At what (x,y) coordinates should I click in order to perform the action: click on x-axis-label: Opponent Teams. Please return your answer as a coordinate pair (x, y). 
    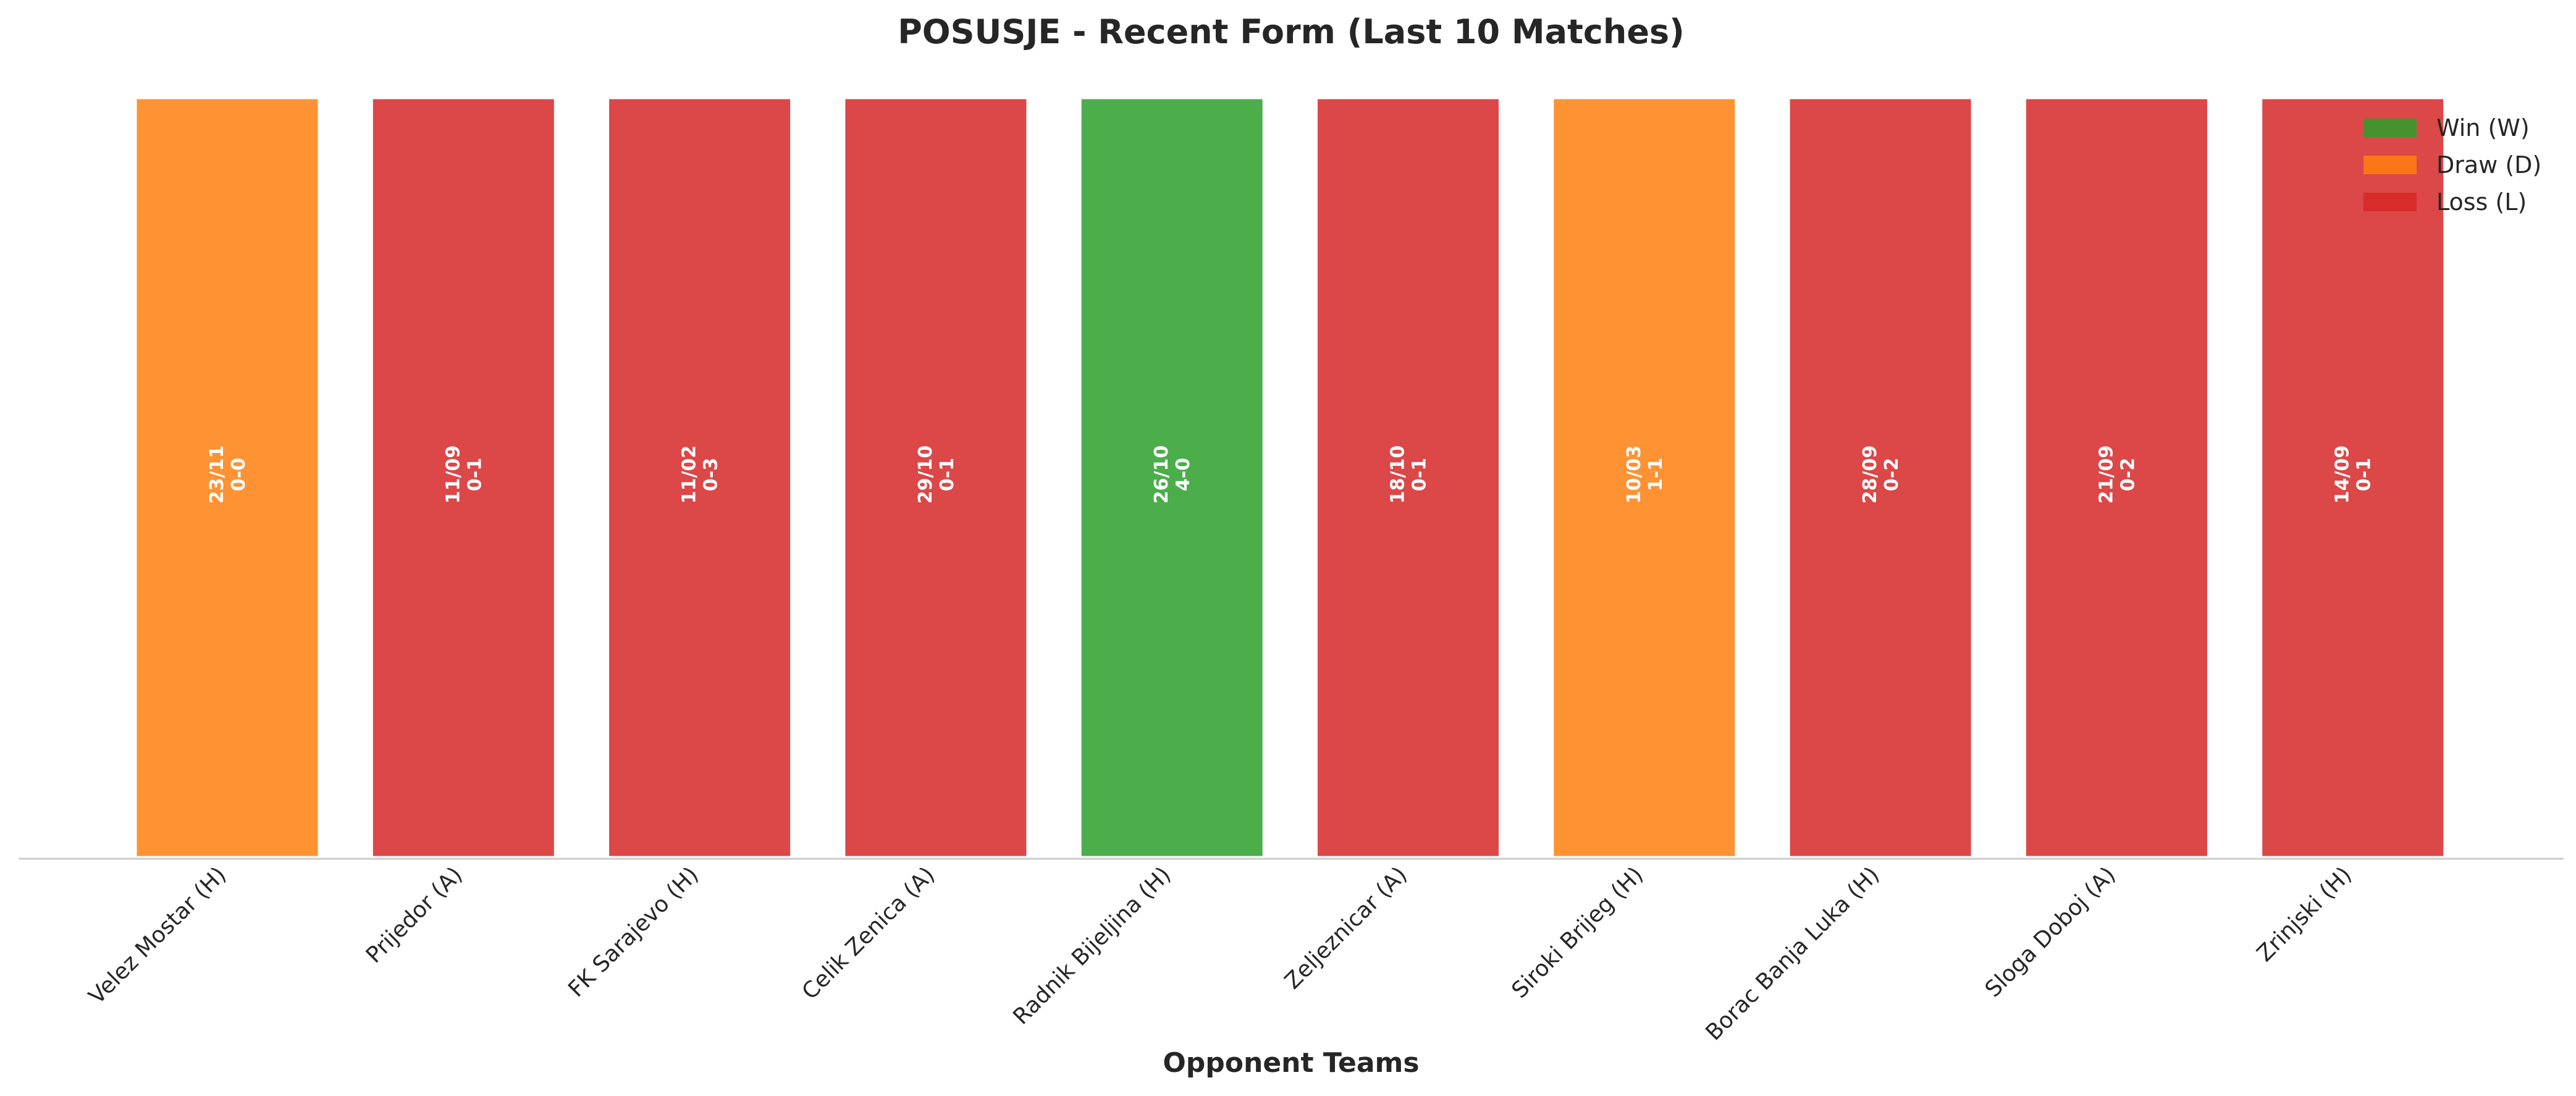
    Looking at the image, I should click on (1291, 1063).